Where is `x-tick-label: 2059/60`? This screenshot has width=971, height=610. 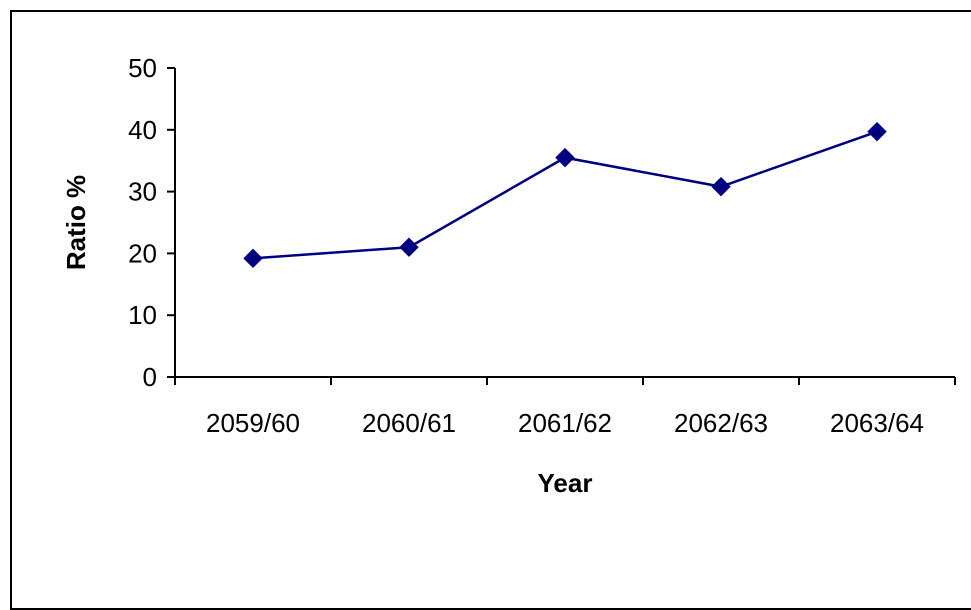 x-tick-label: 2059/60 is located at coordinates (253, 423).